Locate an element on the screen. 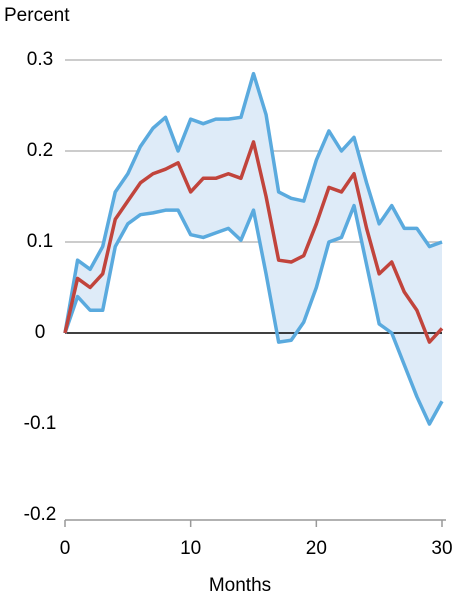 The image size is (460, 600). y-tick-label: 0.2 is located at coordinates (40, 150).